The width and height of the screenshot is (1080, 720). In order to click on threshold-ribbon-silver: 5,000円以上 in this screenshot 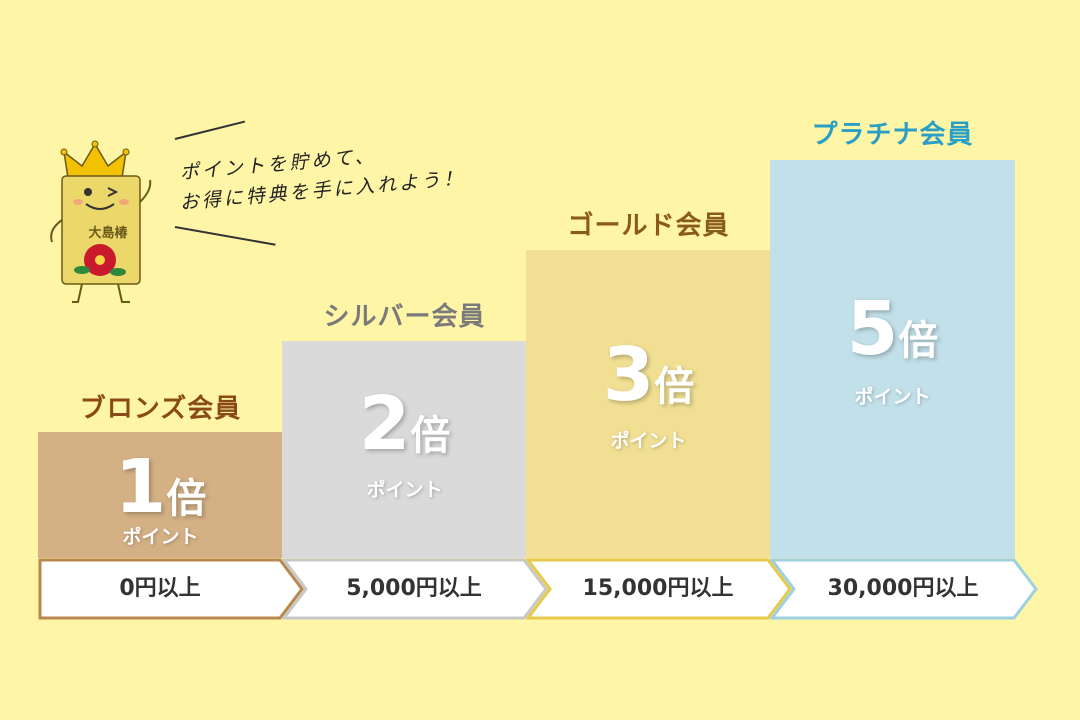, I will do `click(416, 589)`.